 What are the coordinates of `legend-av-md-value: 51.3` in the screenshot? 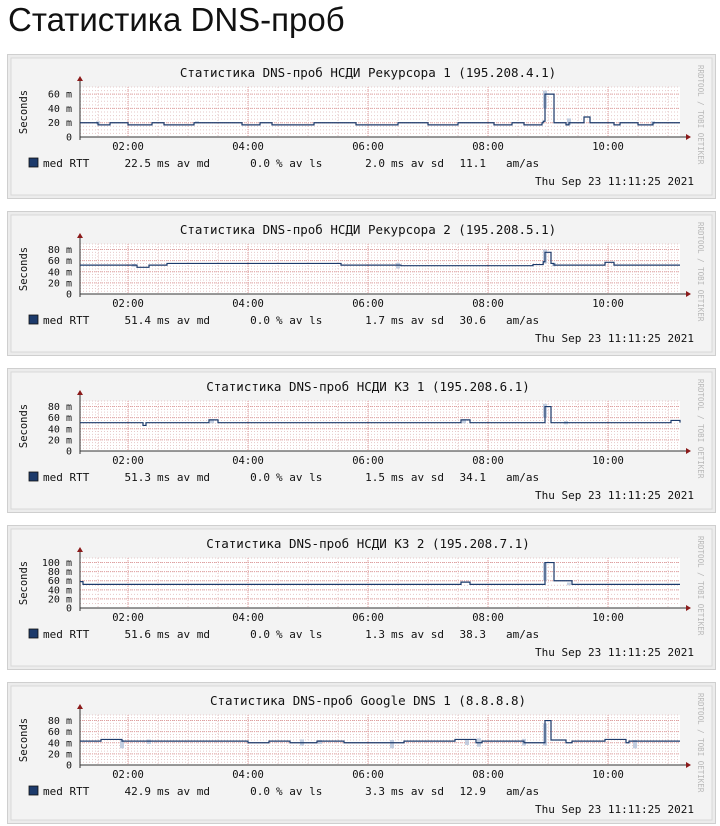 It's located at (138, 477).